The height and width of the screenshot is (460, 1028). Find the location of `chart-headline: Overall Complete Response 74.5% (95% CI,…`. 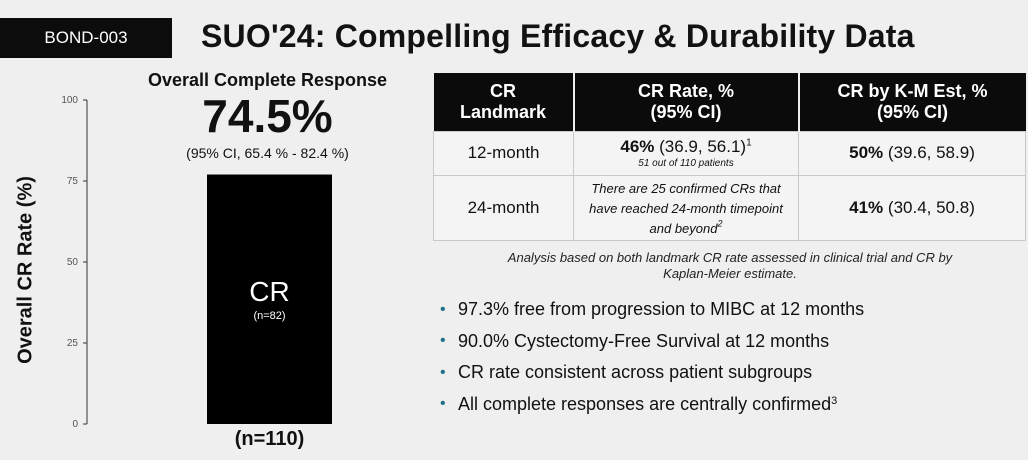

chart-headline: Overall Complete Response 74.5% (95% CI,… is located at coordinates (267, 115).